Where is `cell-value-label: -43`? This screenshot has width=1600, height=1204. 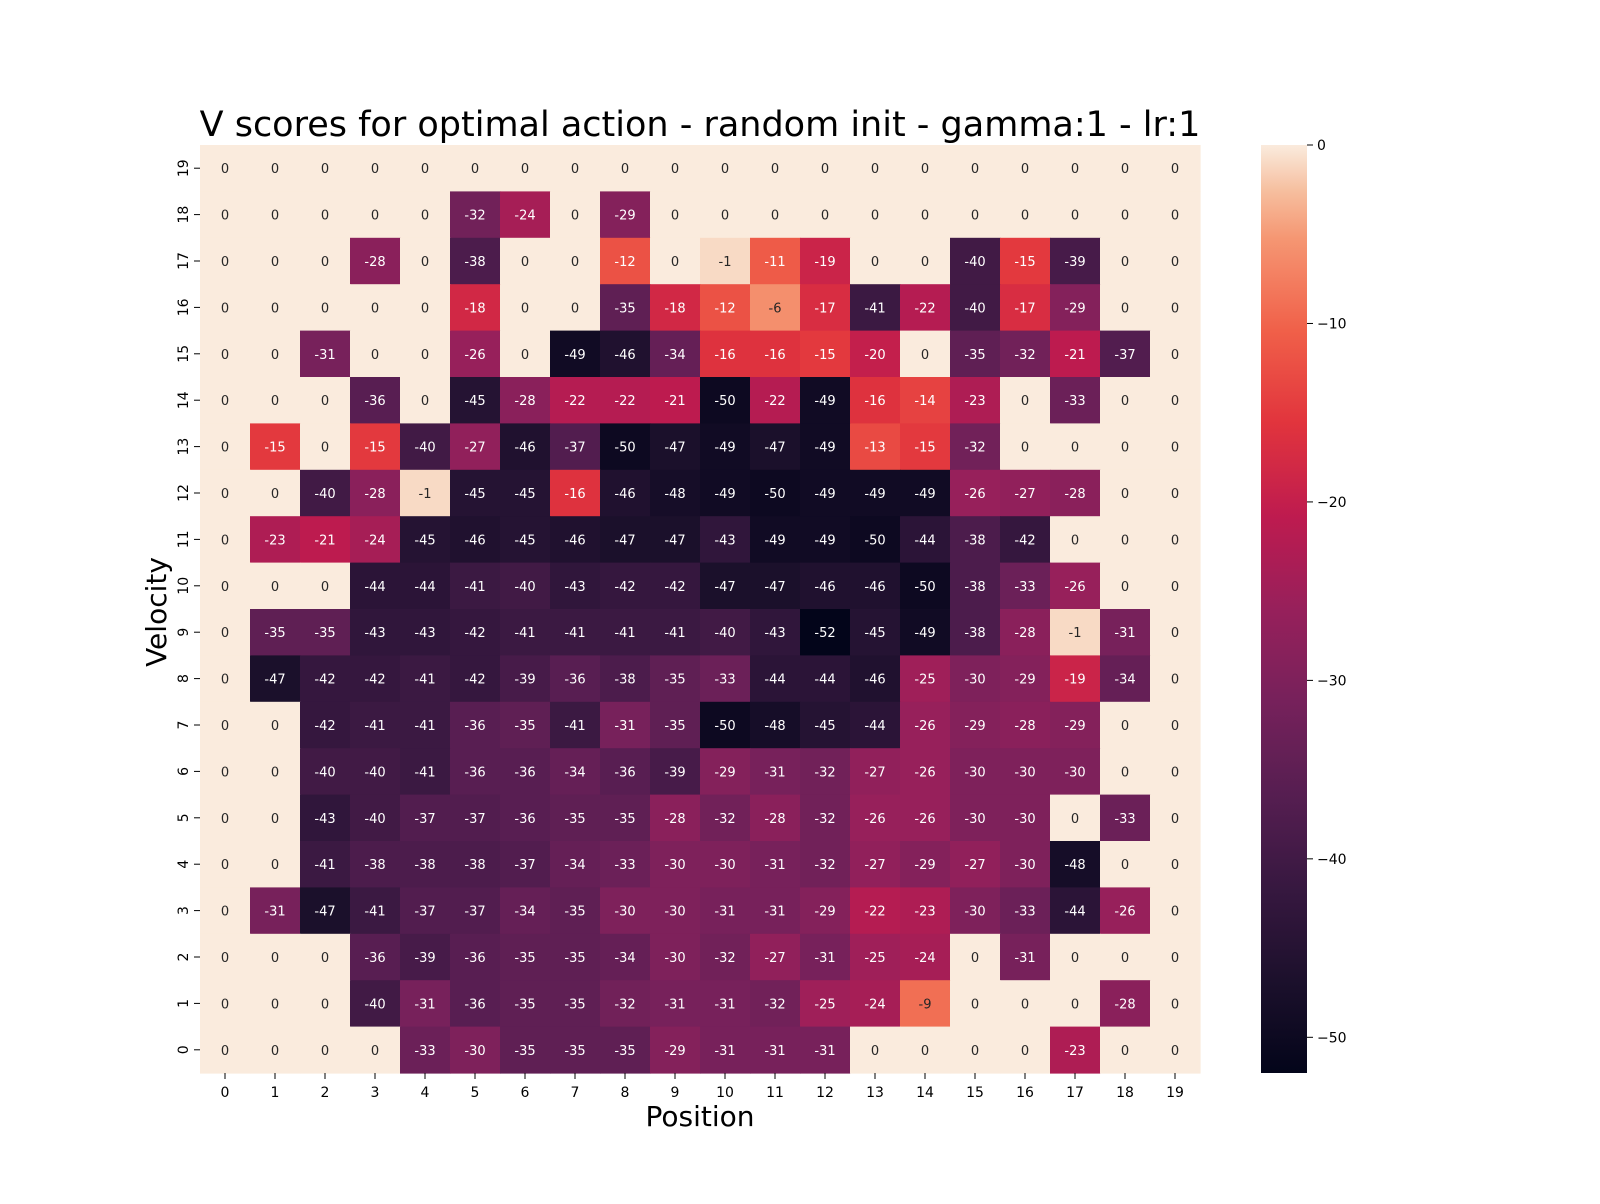 cell-value-label: -43 is located at coordinates (324, 819).